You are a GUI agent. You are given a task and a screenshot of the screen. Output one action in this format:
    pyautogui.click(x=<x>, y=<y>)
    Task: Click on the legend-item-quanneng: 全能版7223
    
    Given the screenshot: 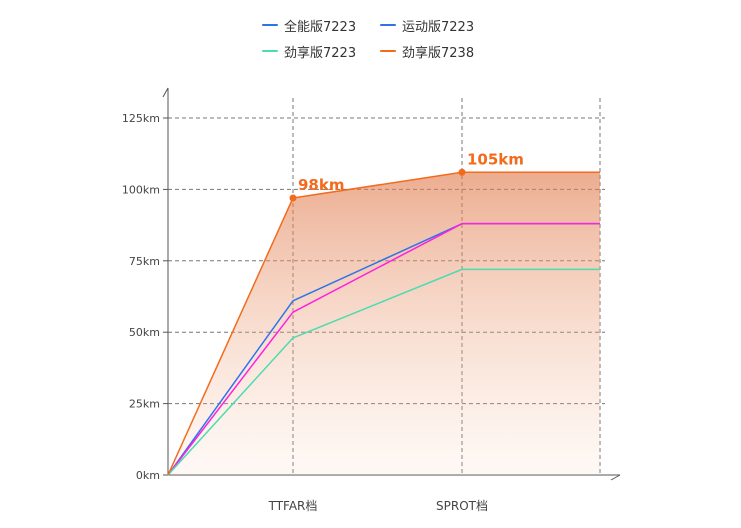 What is the action you would take?
    pyautogui.click(x=317, y=25)
    